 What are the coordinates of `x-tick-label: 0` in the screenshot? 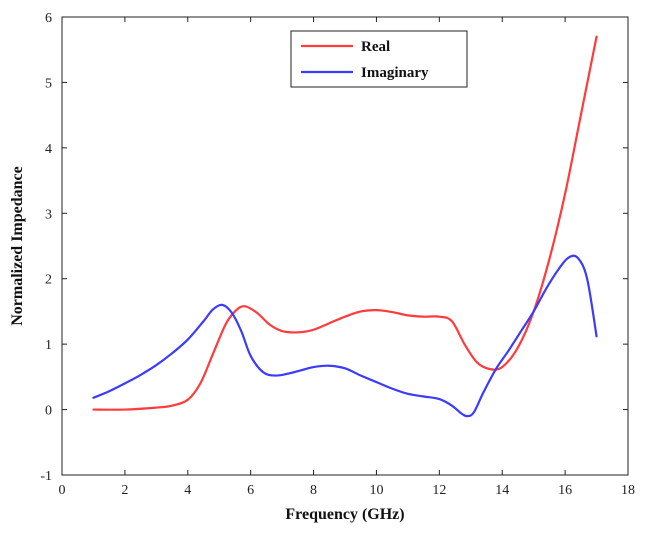 It's located at (62, 490).